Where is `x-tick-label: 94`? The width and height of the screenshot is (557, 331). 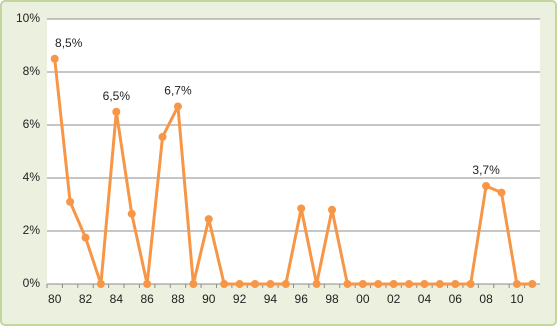 x-tick-label: 94 is located at coordinates (271, 299).